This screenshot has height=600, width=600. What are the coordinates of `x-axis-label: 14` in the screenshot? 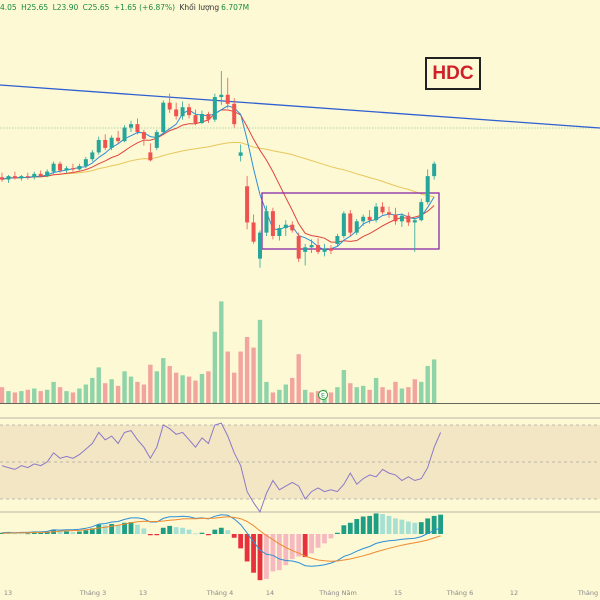 It's located at (270, 593).